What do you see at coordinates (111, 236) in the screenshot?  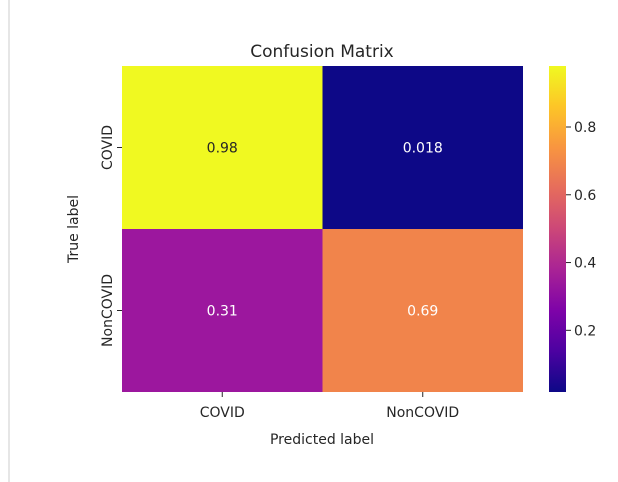 I see `y-axis-ticks: COVID NonCOVID` at bounding box center [111, 236].